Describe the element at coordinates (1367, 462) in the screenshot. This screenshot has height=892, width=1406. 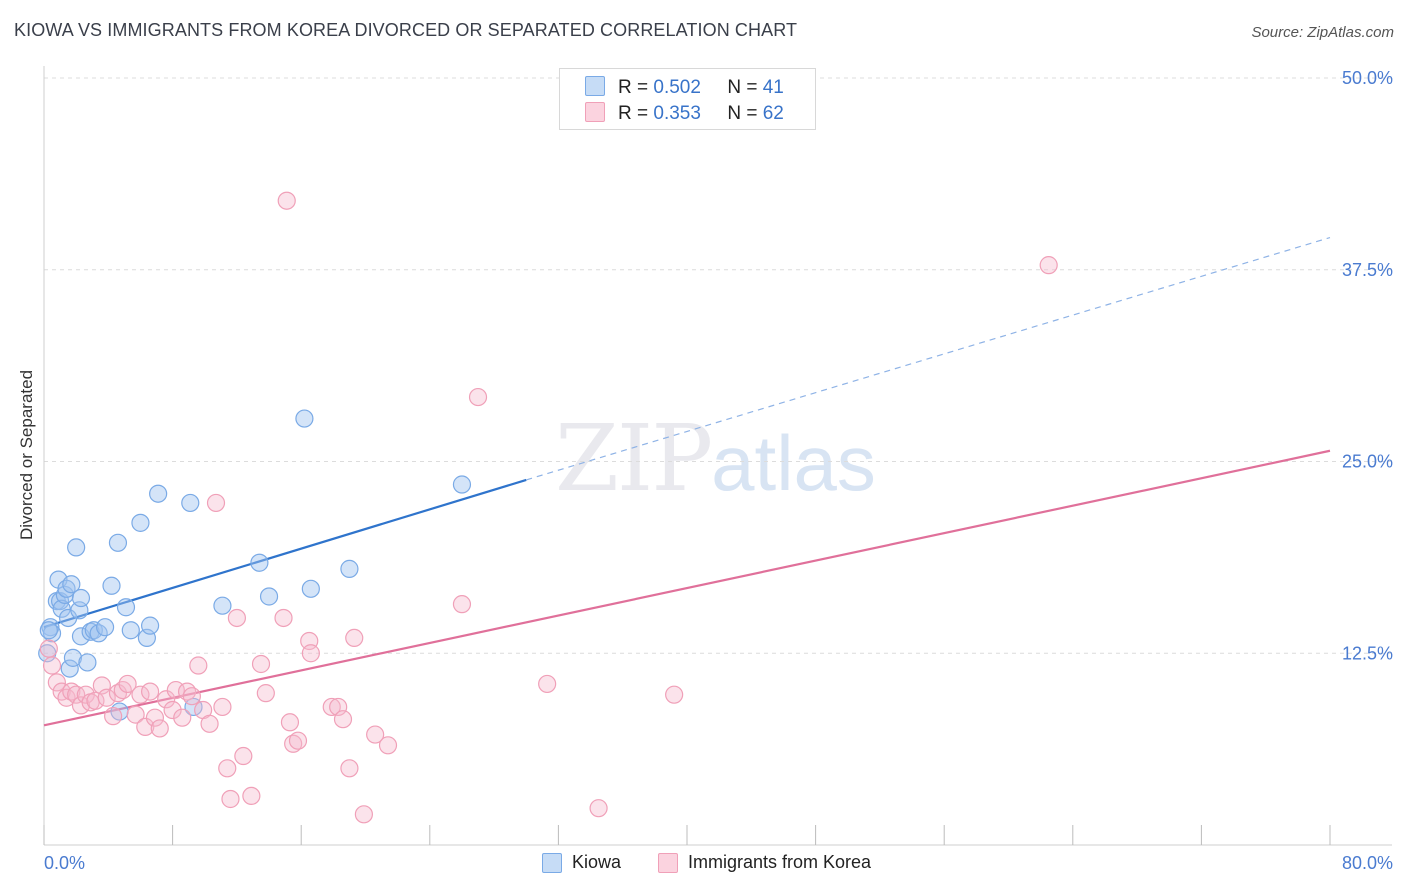
I see `y-tick-label: 25.0%` at that location.